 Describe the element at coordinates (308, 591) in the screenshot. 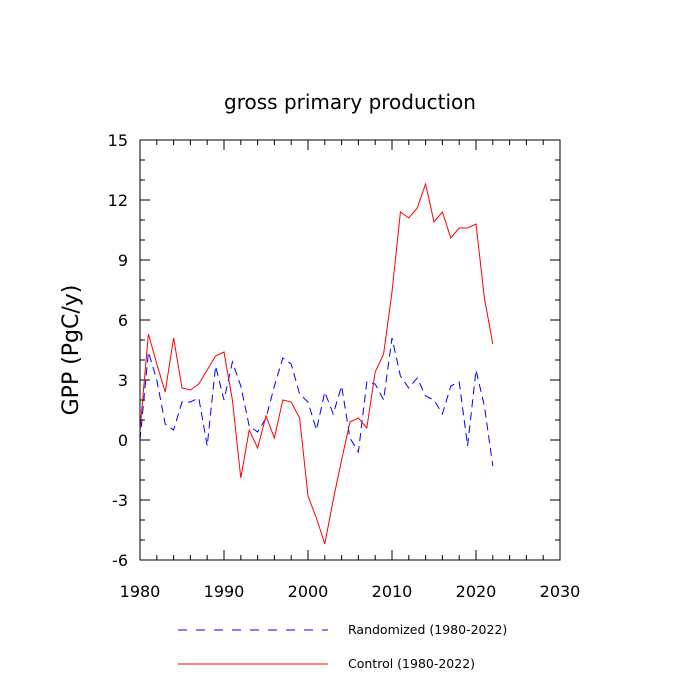

I see `x-tick-label: 2000` at that location.